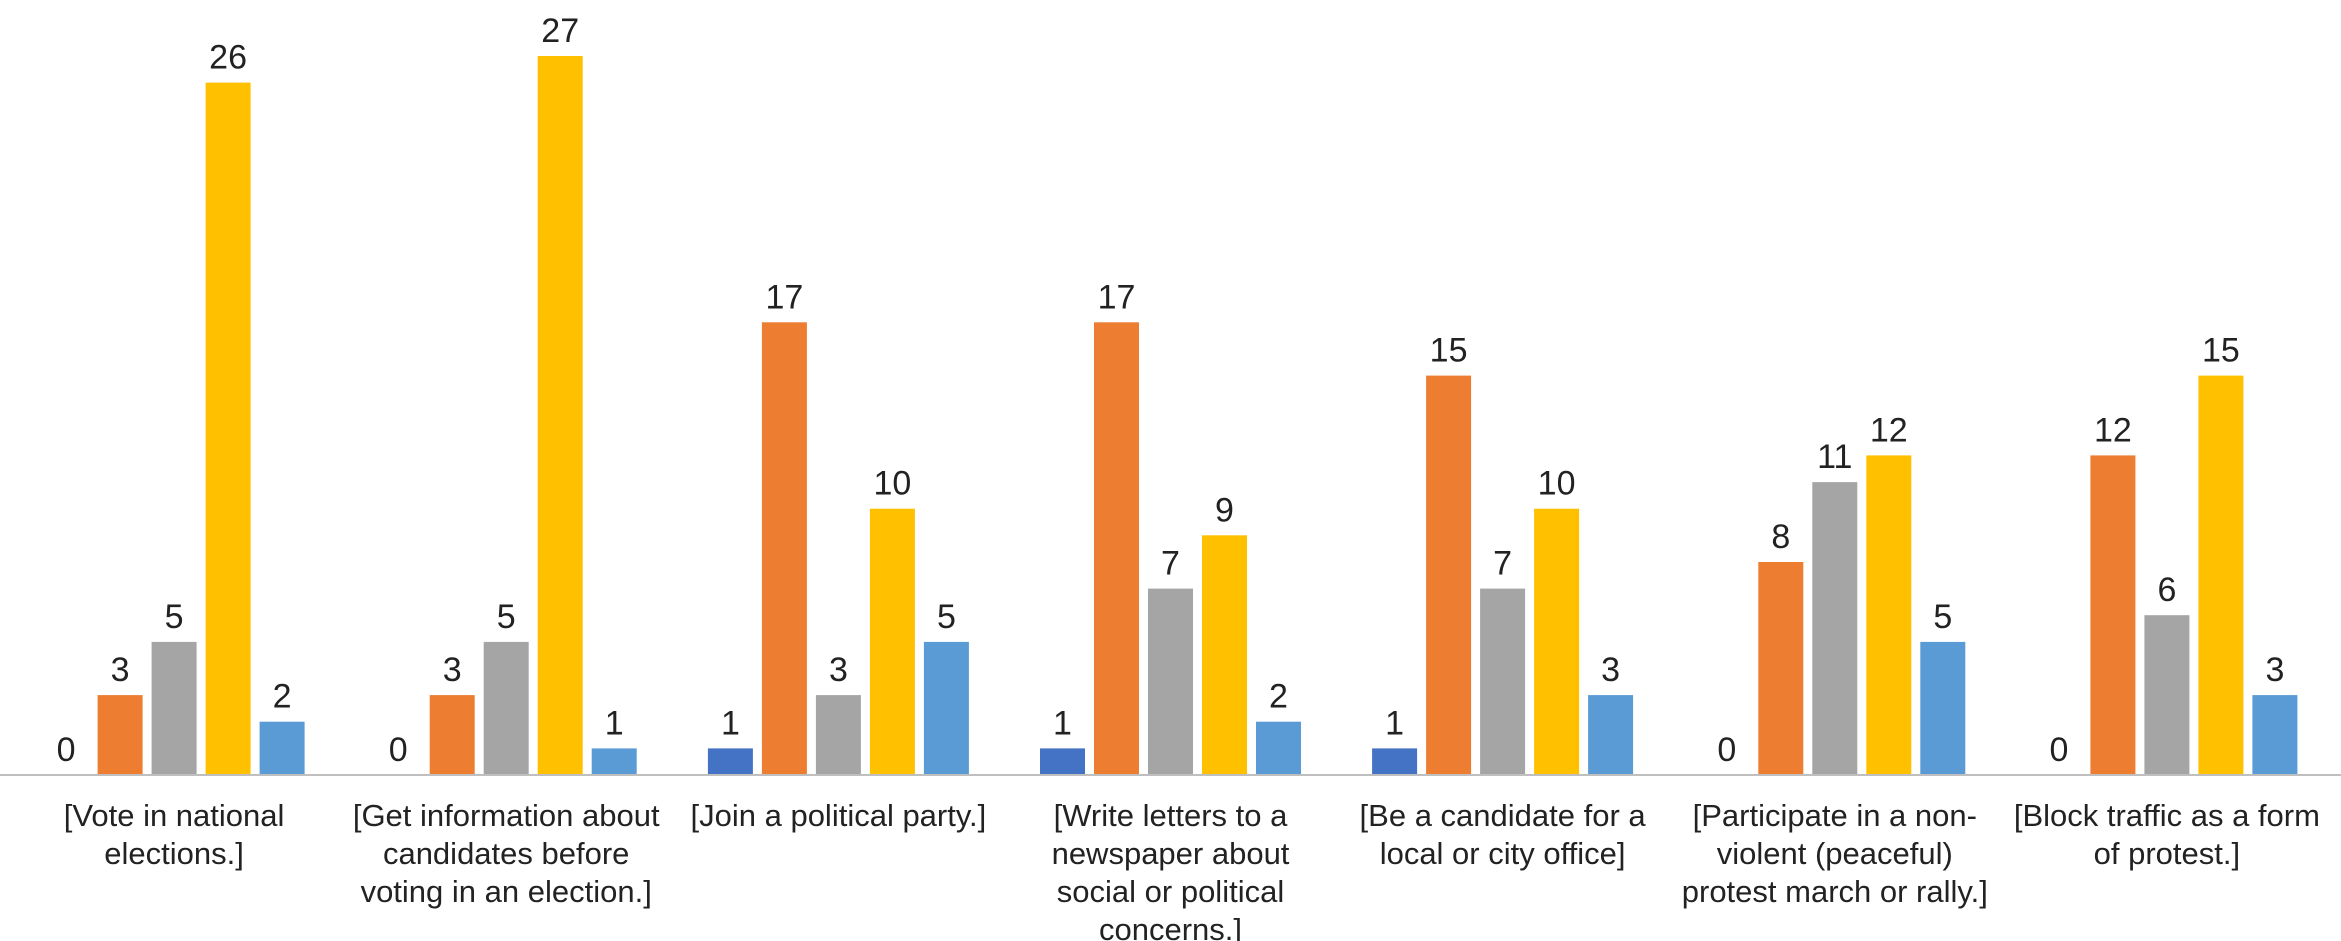 The height and width of the screenshot is (941, 2341). Describe the element at coordinates (1171, 815) in the screenshot. I see `category-label: [Write letters to a` at that location.